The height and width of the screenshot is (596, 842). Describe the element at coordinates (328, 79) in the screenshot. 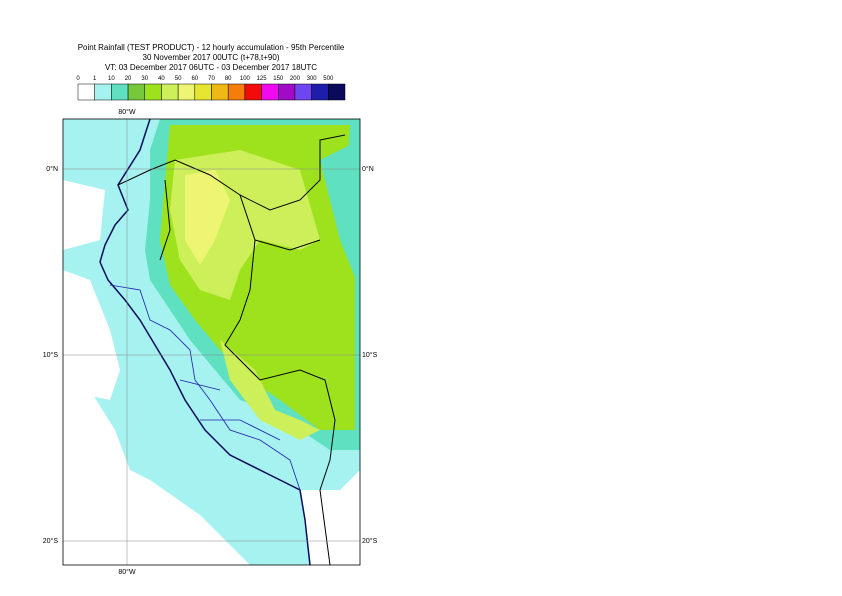

I see `colorbar-label: 500` at that location.